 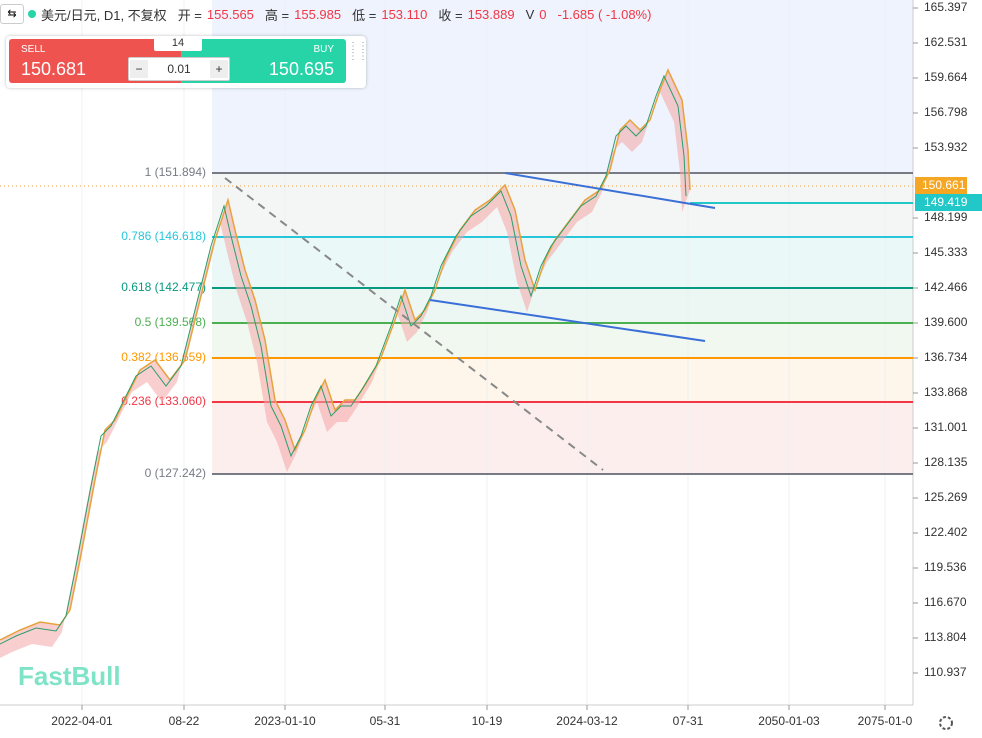 What do you see at coordinates (944, 185) in the screenshot?
I see `price-badge-text: 150.661` at bounding box center [944, 185].